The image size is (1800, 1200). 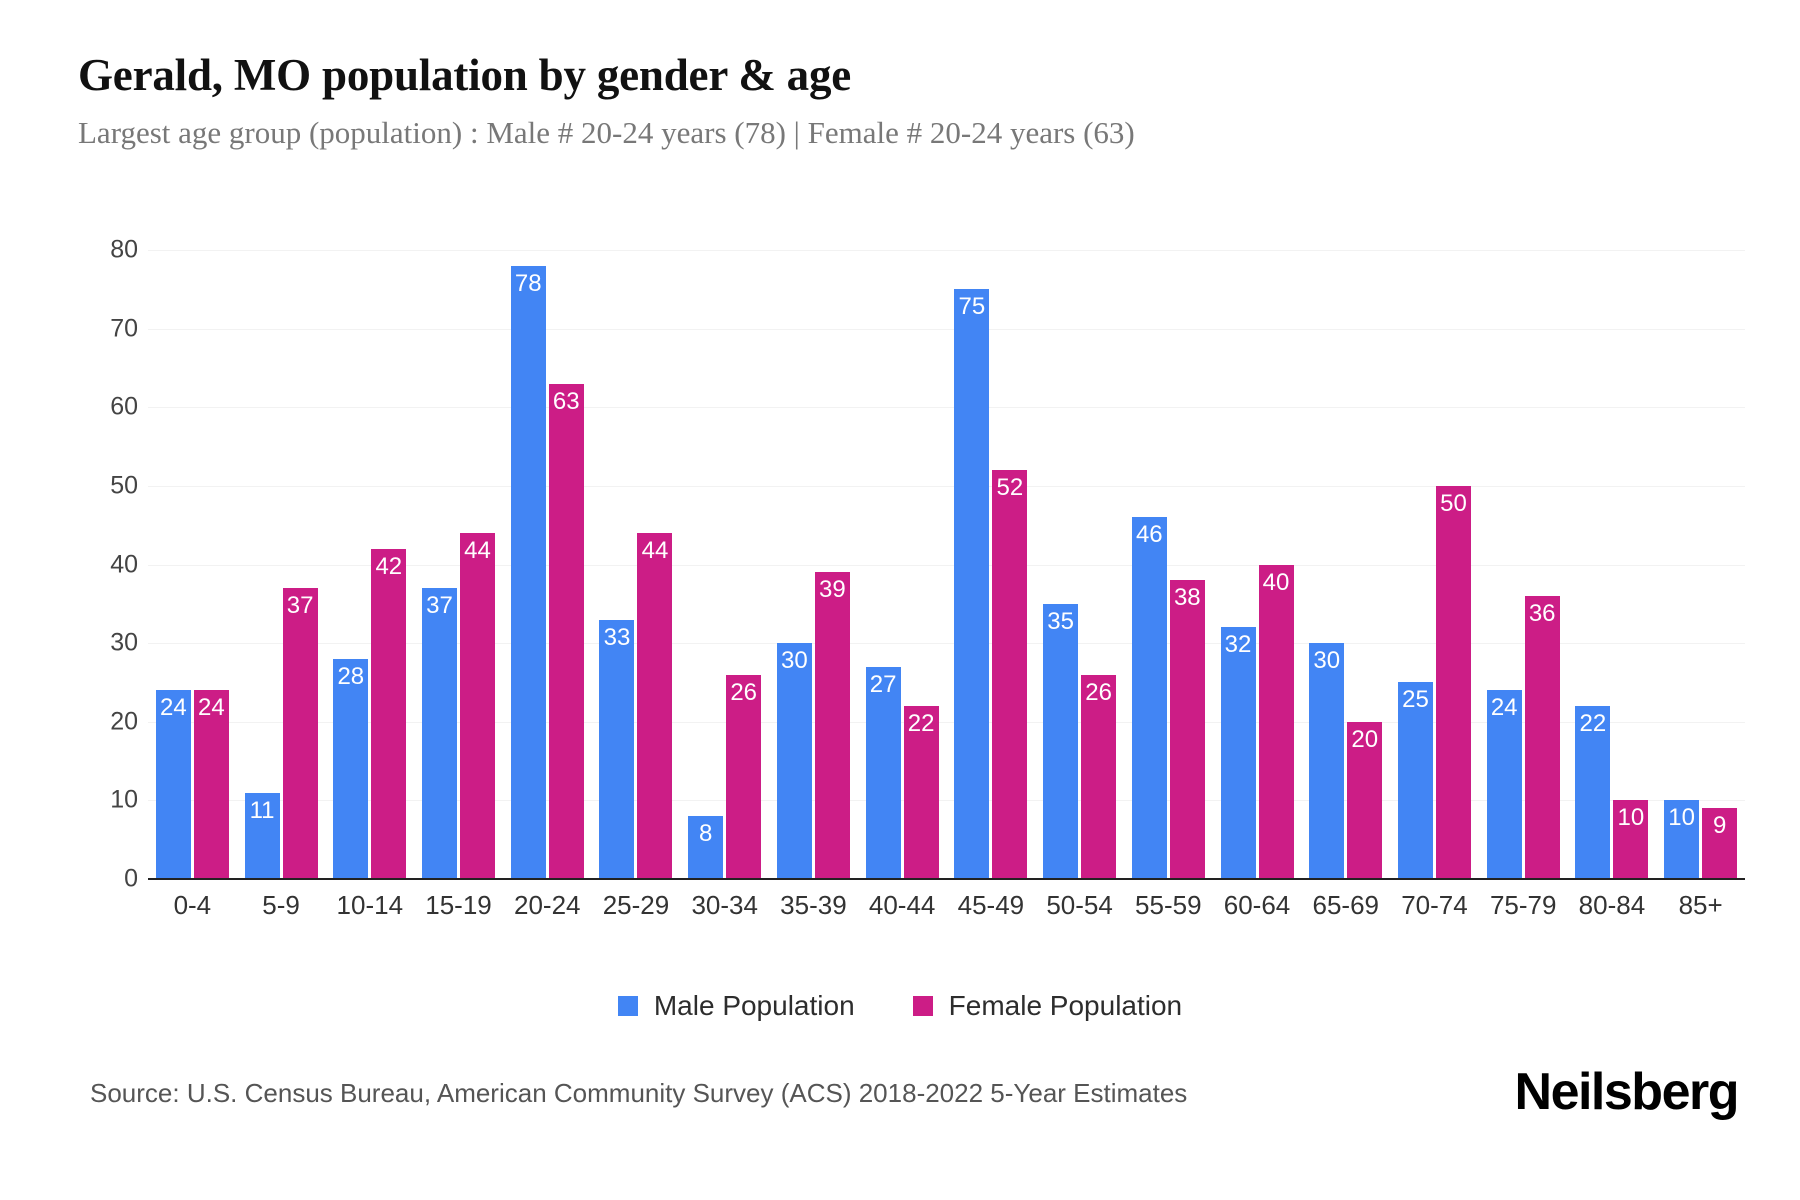 What do you see at coordinates (439, 606) in the screenshot?
I see `bar-value-label: 37` at bounding box center [439, 606].